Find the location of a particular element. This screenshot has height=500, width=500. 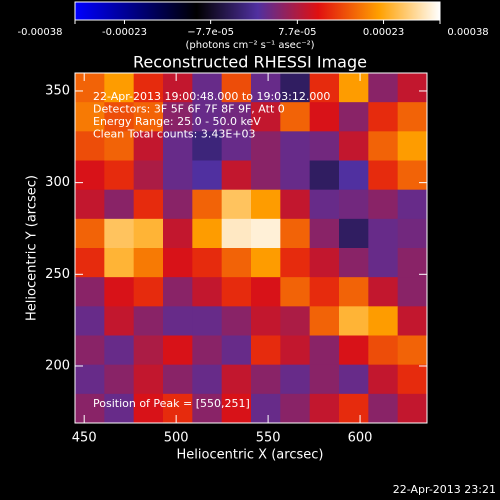

colorbar-tick-label: 7.7e-05 is located at coordinates (297, 32).